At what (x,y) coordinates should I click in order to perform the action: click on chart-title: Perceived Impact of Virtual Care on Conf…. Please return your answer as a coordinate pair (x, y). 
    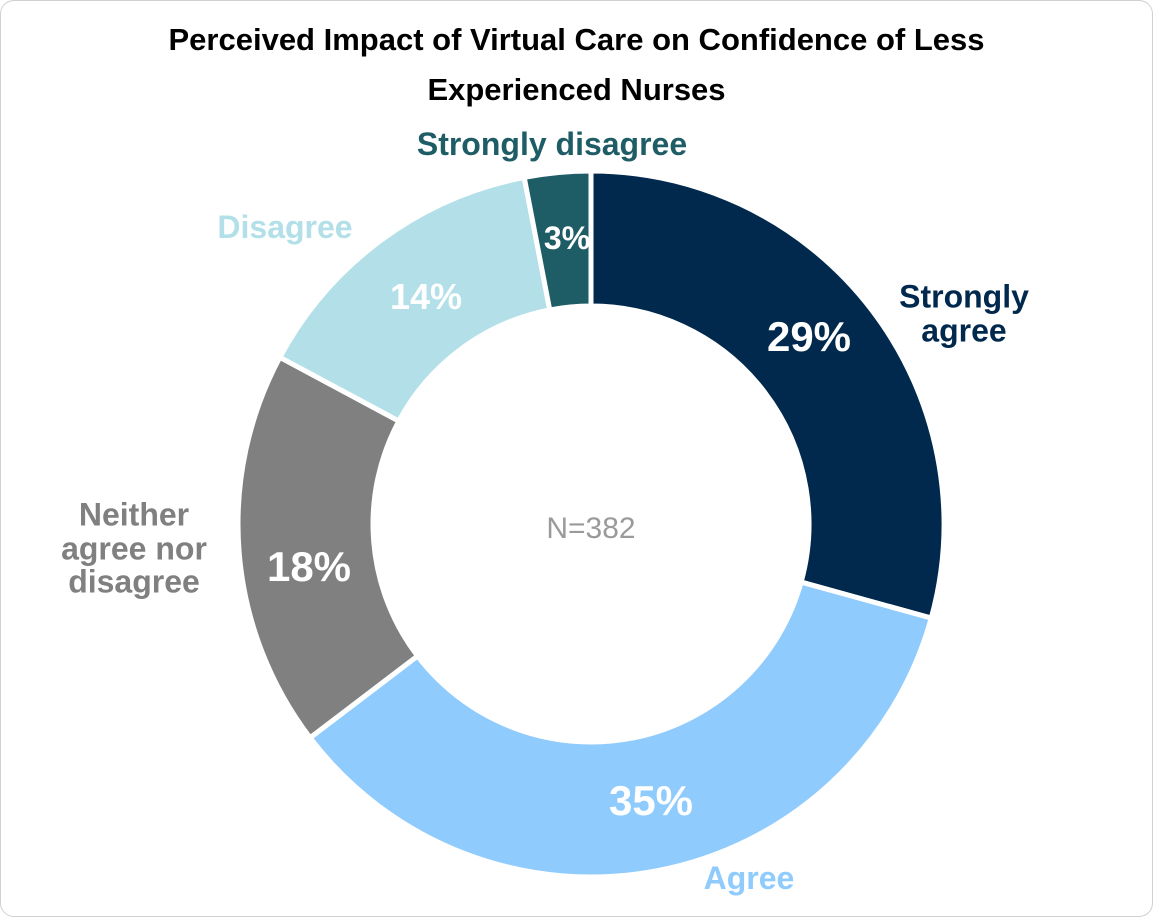
    Looking at the image, I should click on (576, 64).